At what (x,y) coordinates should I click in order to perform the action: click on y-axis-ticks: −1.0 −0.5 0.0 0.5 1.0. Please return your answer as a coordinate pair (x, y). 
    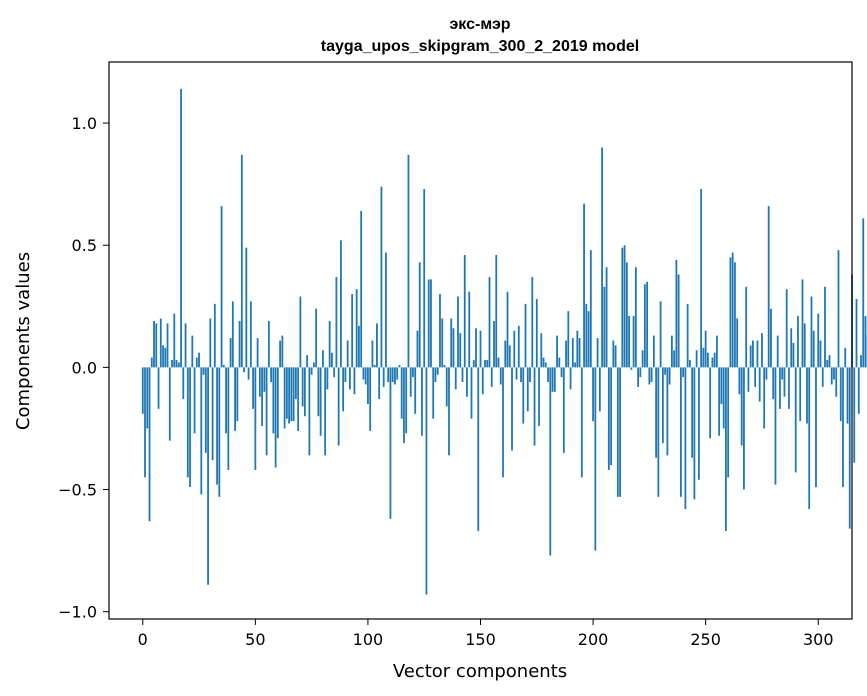
    Looking at the image, I should click on (83, 368).